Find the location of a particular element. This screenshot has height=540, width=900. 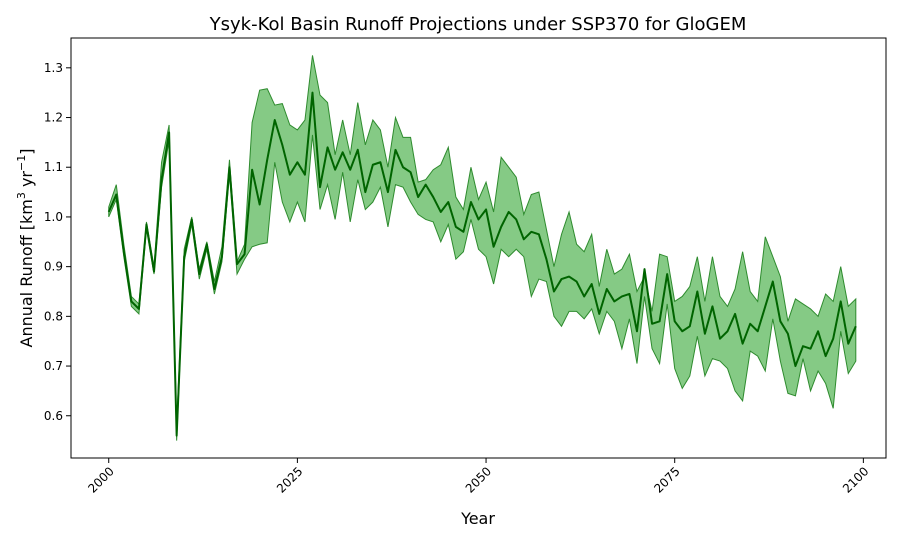

x-tick-label-2025: 2025 is located at coordinates (289, 479).